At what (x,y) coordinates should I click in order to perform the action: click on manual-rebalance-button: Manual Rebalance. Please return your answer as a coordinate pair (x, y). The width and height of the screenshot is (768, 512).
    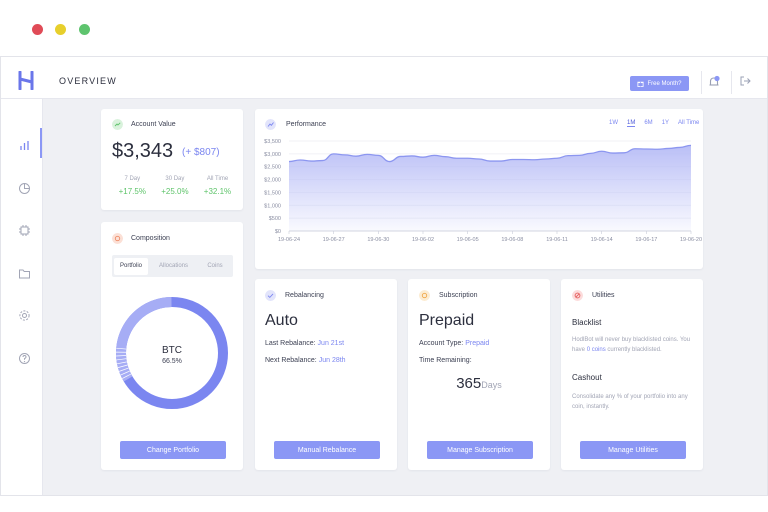
    Looking at the image, I should click on (327, 450).